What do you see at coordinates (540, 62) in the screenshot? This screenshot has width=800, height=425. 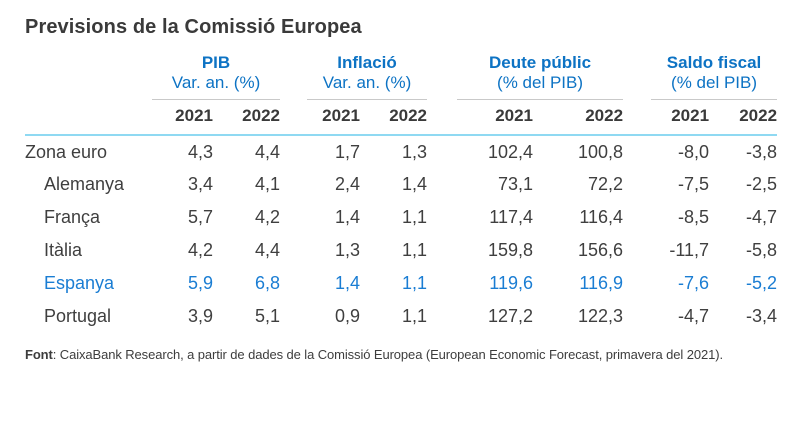 I see `column-group-deute: Deute públic` at bounding box center [540, 62].